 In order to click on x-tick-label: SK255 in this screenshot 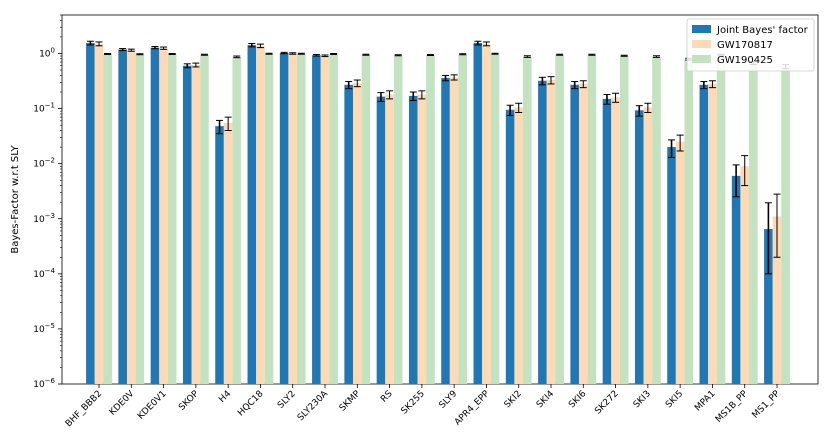, I will do `click(413, 402)`.